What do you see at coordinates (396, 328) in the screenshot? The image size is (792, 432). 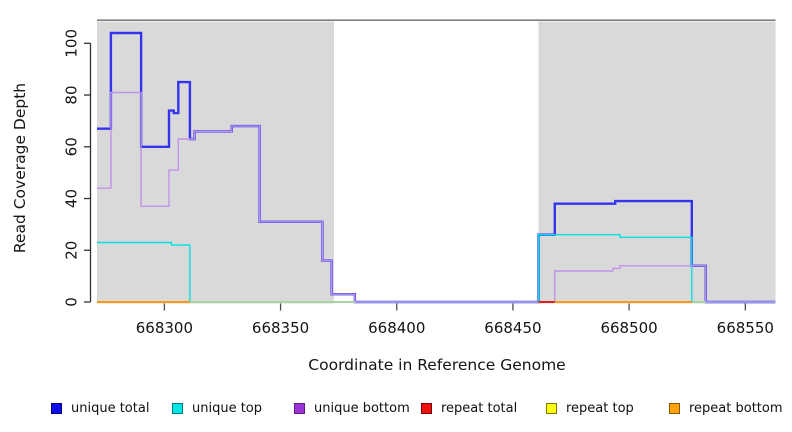 I see `x-tick-label-668400: 668400` at bounding box center [396, 328].